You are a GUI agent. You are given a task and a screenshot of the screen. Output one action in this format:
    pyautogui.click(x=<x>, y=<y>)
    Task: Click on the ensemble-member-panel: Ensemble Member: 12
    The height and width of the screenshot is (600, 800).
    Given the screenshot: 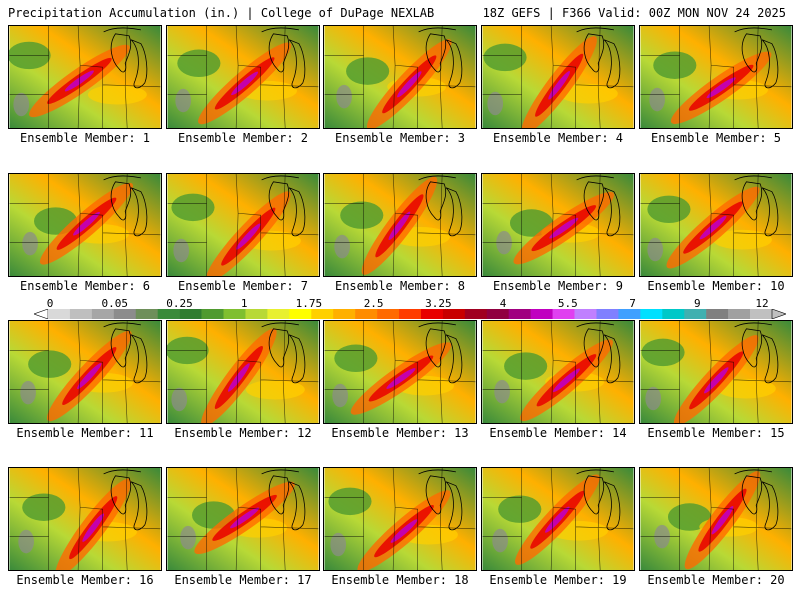 What is the action you would take?
    pyautogui.click(x=243, y=380)
    